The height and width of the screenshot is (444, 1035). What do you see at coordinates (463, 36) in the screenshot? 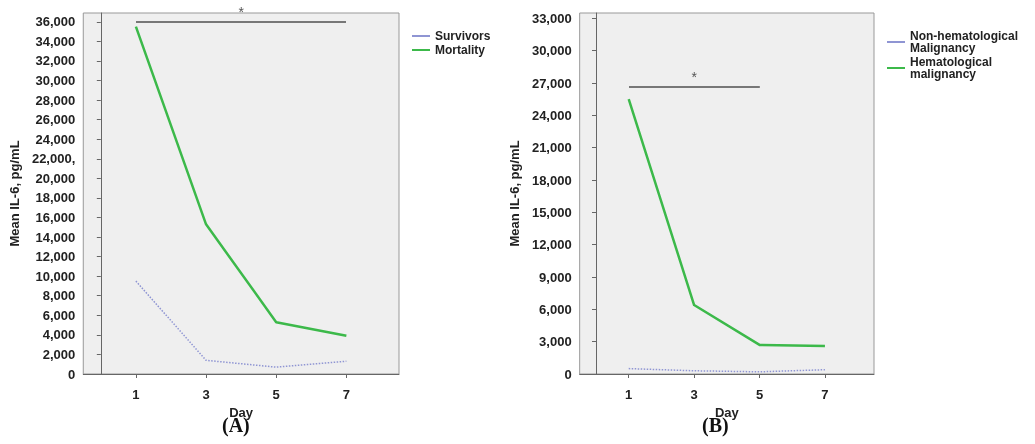
I see `legend-label: Survivors` at bounding box center [463, 36].